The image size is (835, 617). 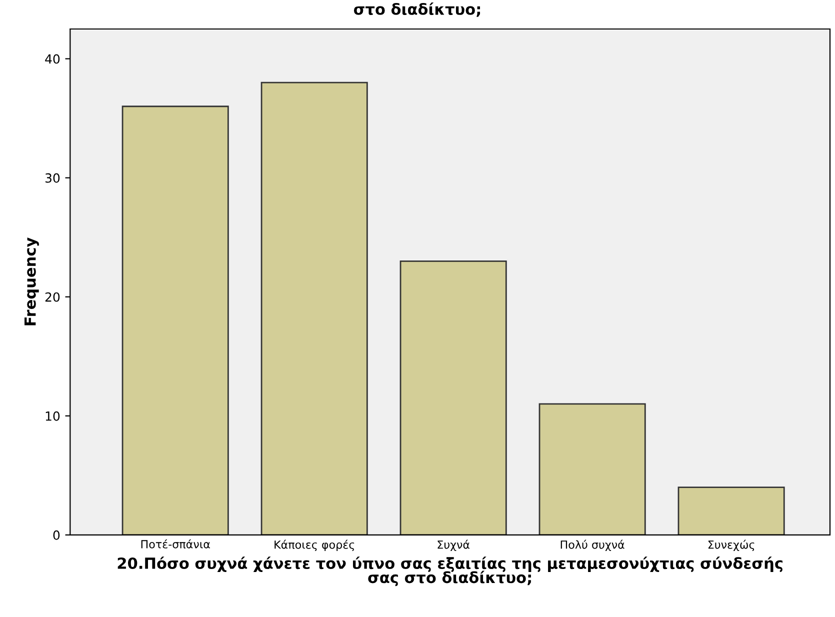 I want to click on x-tick-label: Πολύ συχνά, so click(x=592, y=546).